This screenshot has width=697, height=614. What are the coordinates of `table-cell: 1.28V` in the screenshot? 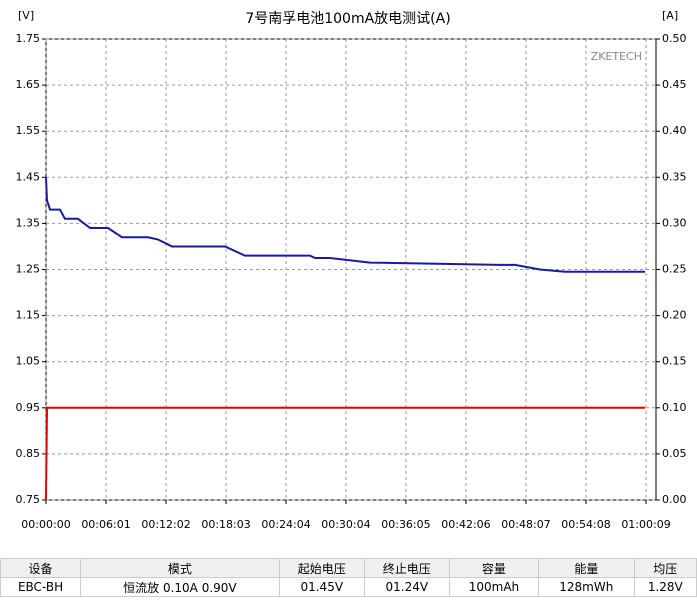 It's located at (665, 587).